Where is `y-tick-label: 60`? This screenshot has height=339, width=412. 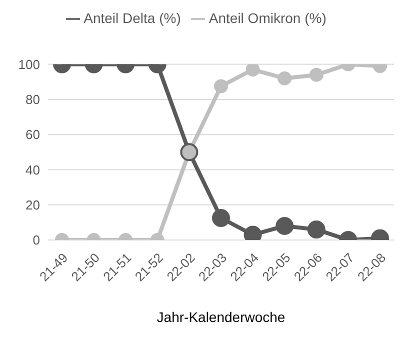
y-tick-label: 60 is located at coordinates (33, 134).